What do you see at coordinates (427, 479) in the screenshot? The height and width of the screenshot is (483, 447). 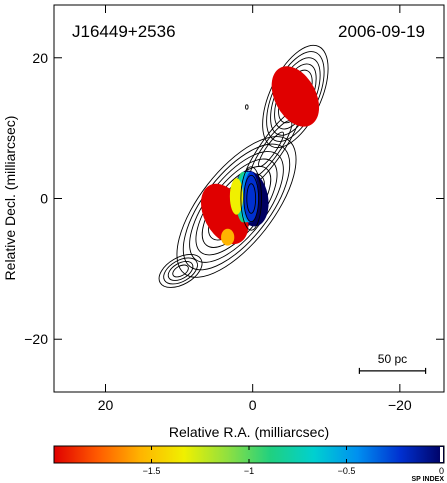 I see `colorbar-label: SP INDEX` at bounding box center [427, 479].